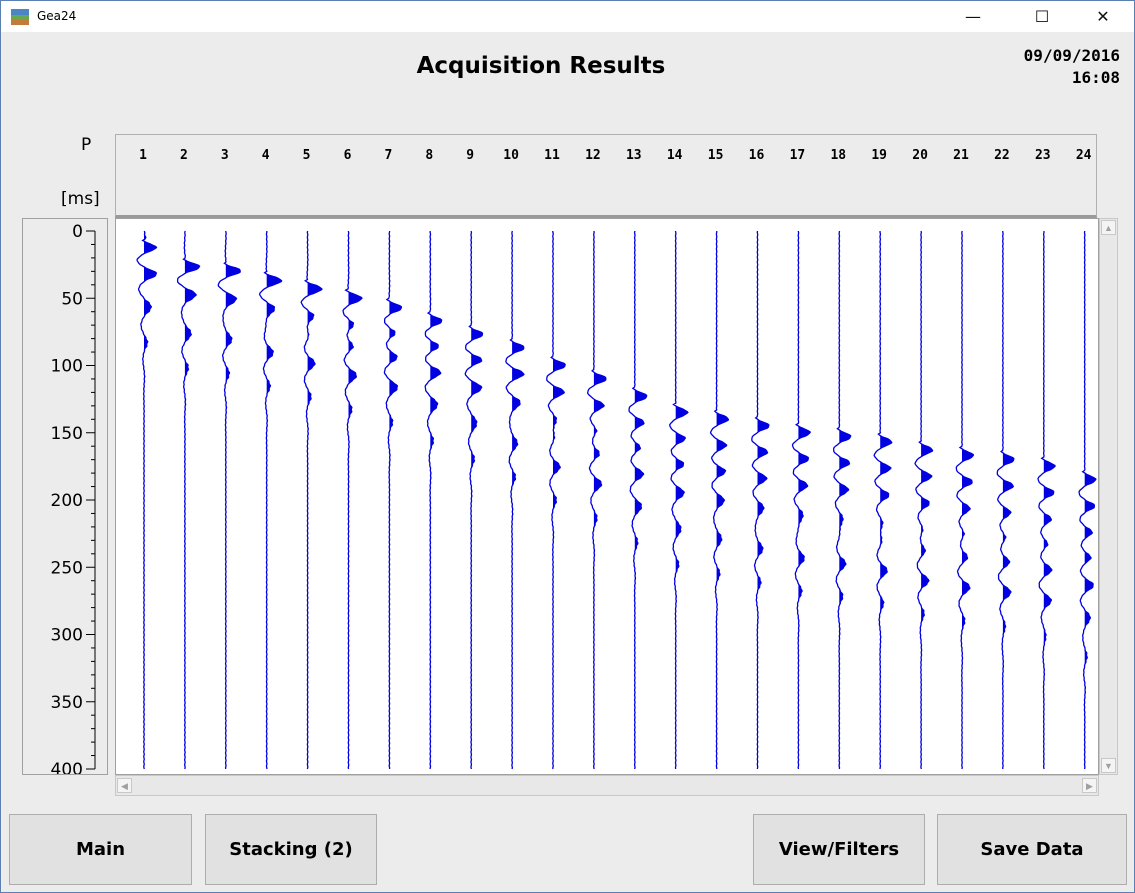 Image resolution: width=1135 pixels, height=893 pixels. What do you see at coordinates (567, 16) in the screenshot?
I see `title-bar: Gea24 — ☐ ✕` at bounding box center [567, 16].